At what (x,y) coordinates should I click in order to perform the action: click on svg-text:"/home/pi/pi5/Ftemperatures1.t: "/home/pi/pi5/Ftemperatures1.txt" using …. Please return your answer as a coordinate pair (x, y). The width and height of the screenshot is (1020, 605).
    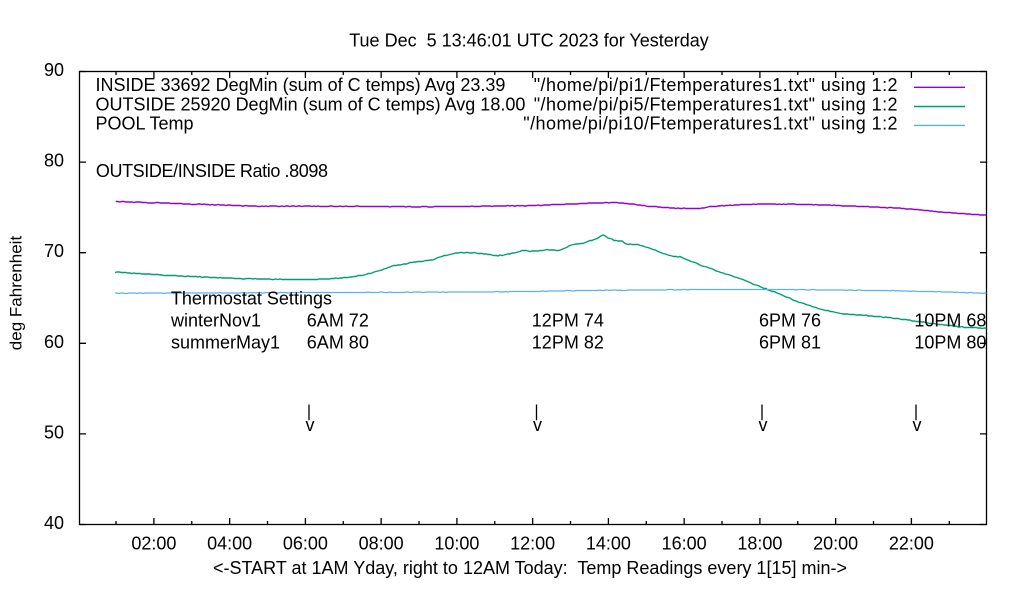
    Looking at the image, I should click on (716, 104).